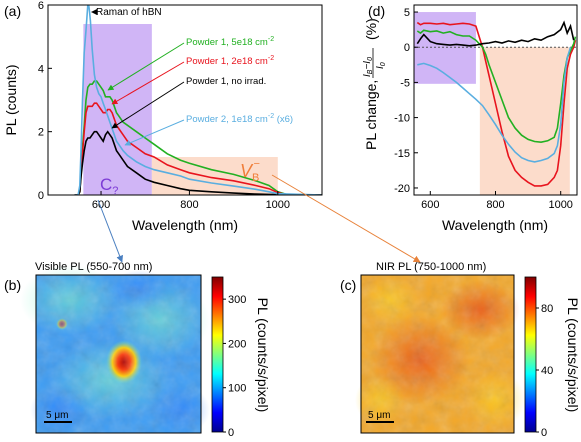  I want to click on colorbar-b: 0 100 200 300, so click(228, 357).